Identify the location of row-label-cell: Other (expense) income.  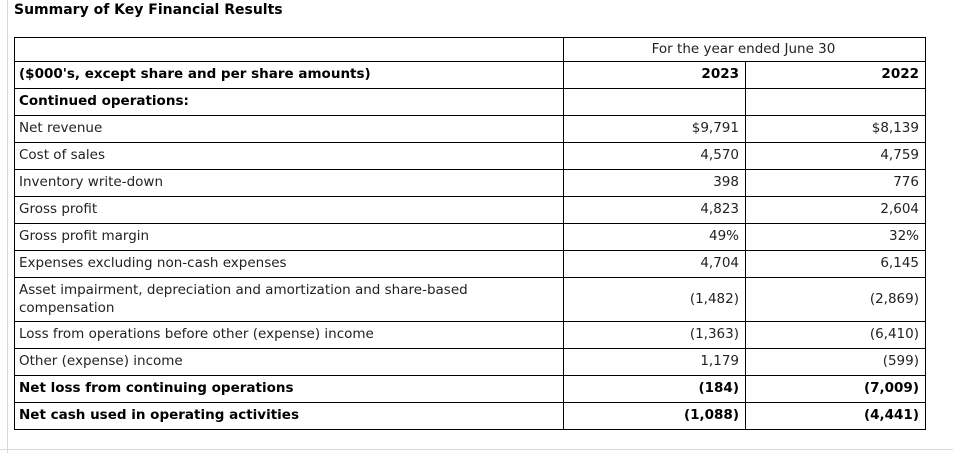
(289, 362).